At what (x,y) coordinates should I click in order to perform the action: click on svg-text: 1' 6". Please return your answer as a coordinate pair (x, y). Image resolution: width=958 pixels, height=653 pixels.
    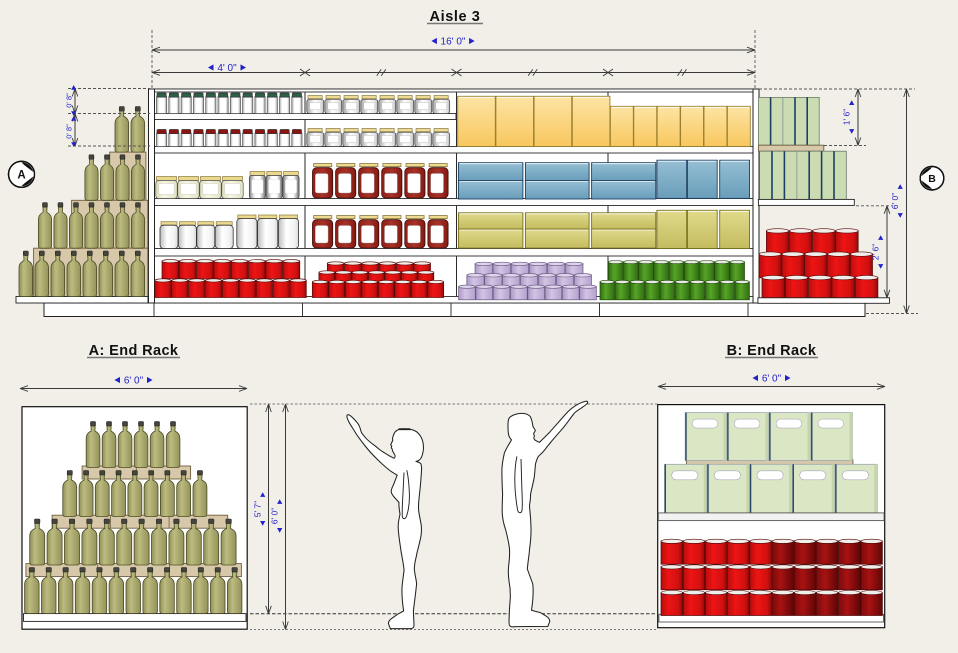
    Looking at the image, I should click on (847, 117).